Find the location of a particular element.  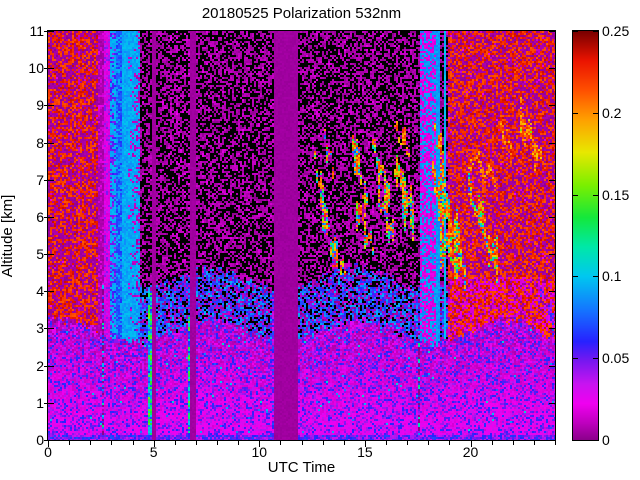

x-tick-label: 5 is located at coordinates (153, 452).